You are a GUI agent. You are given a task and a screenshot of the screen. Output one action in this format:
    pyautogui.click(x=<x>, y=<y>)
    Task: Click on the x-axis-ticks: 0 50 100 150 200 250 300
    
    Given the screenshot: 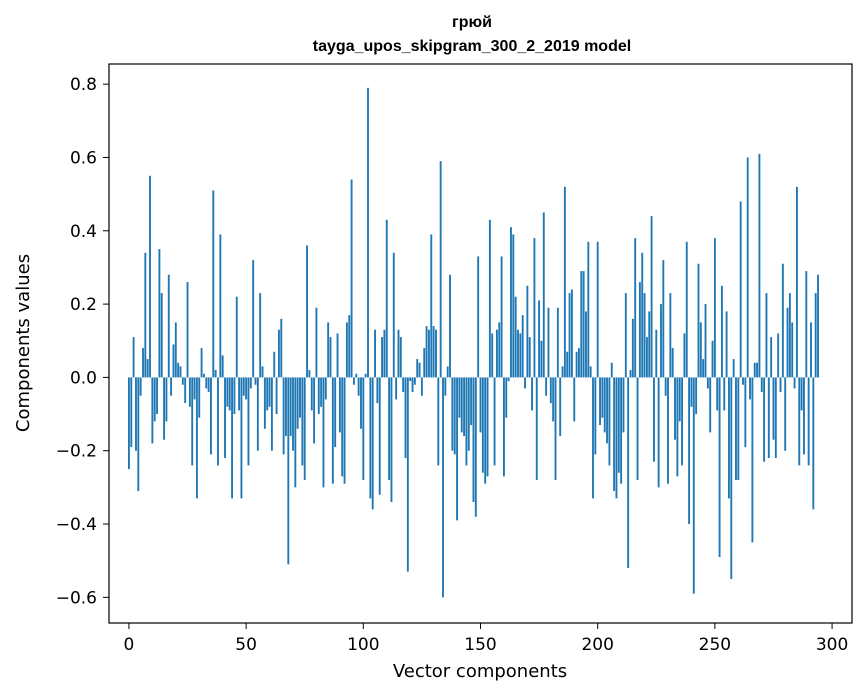 What is the action you would take?
    pyautogui.click(x=486, y=639)
    